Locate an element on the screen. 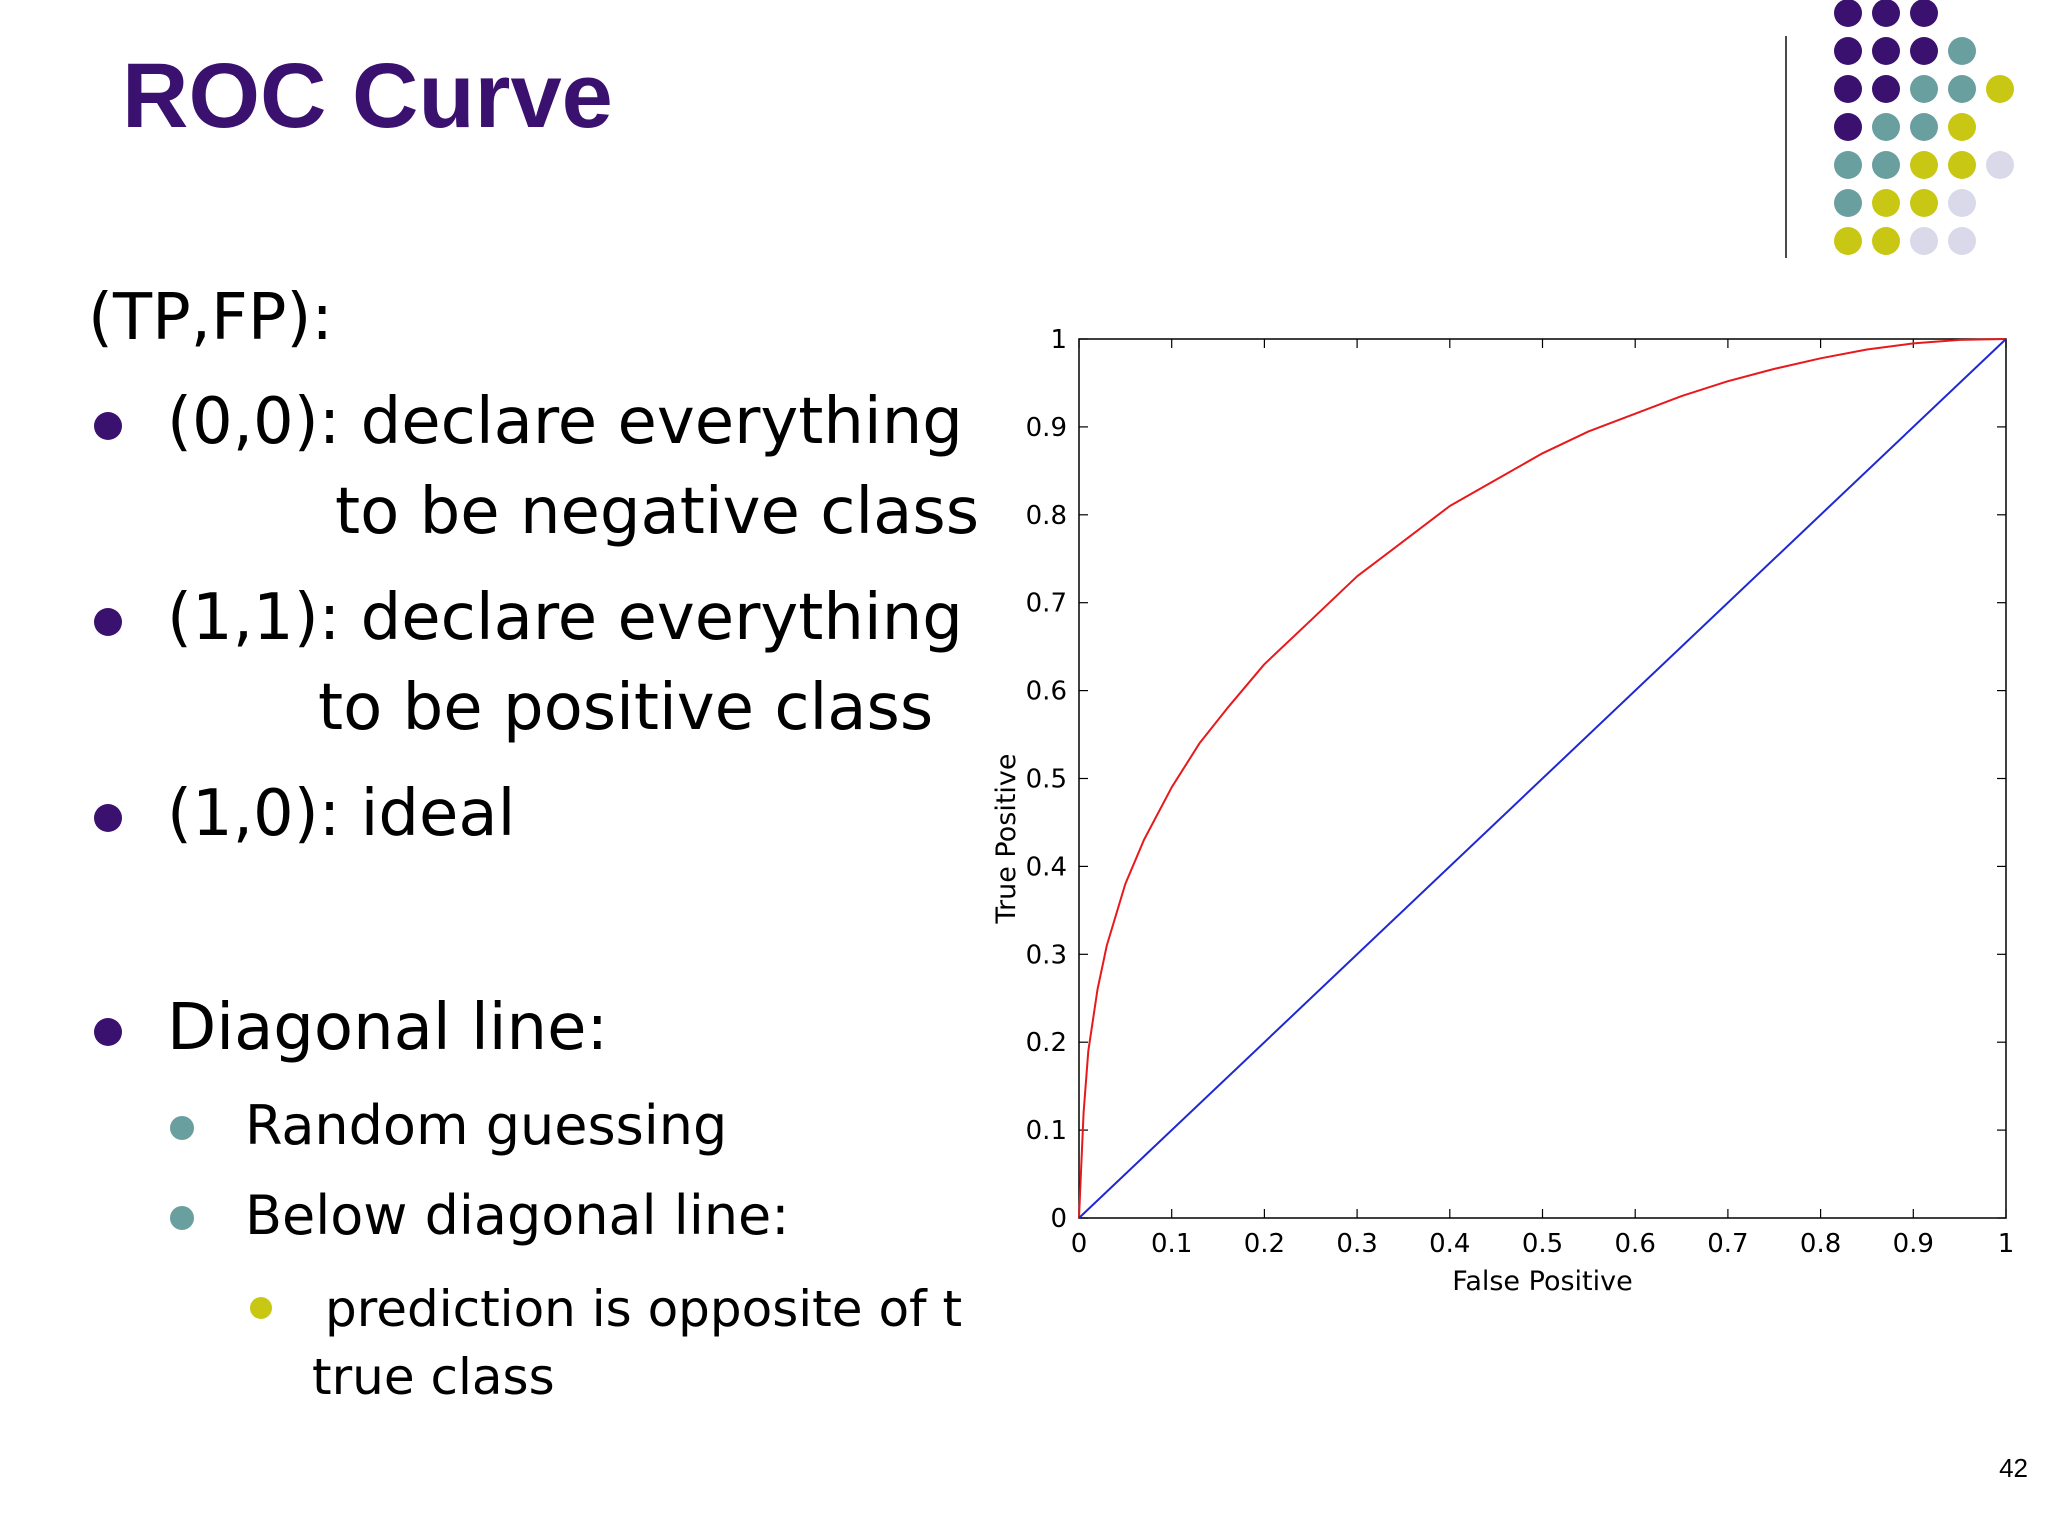 Image resolution: width=2048 pixels, height=1536 pixels. bullet-1-line1: (1,1): declare everything is located at coordinates (565, 618).